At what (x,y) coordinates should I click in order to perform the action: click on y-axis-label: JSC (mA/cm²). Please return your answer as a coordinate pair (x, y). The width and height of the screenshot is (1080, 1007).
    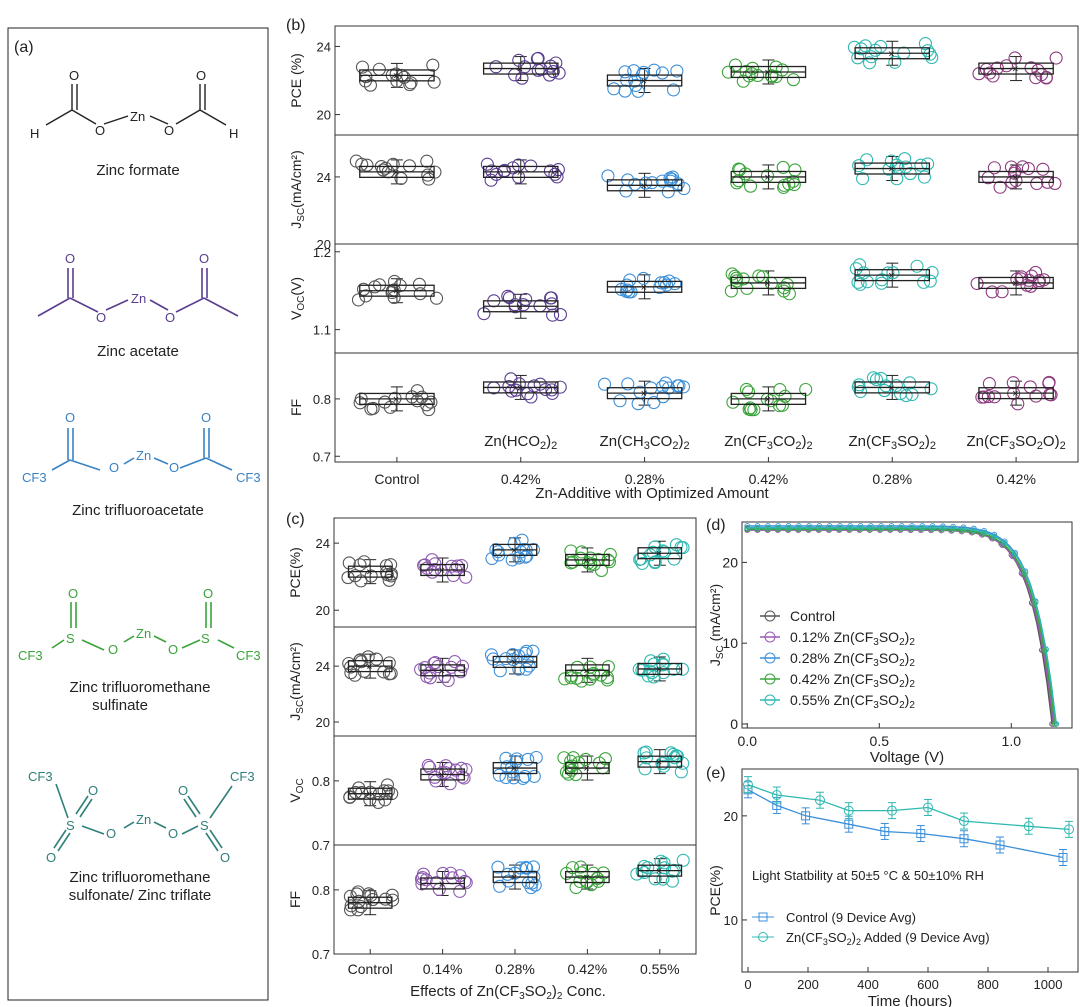
    Looking at the image, I should click on (716, 625).